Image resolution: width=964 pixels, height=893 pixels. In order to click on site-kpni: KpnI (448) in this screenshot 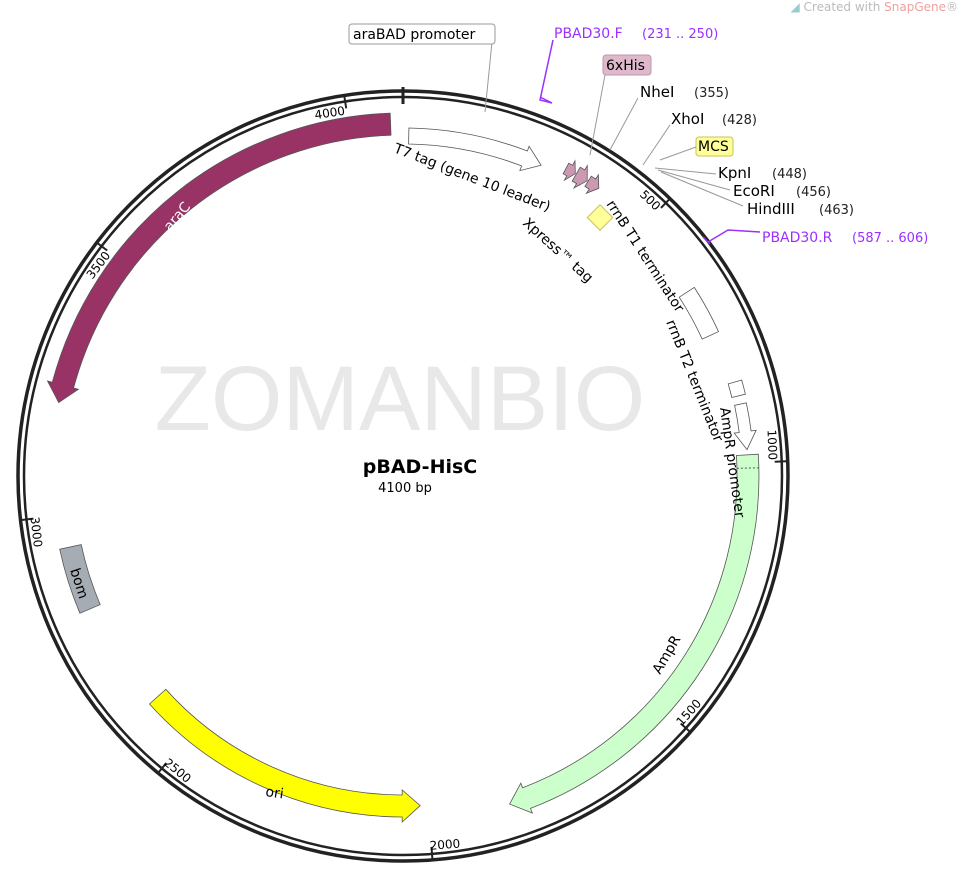, I will do `click(730, 173)`.